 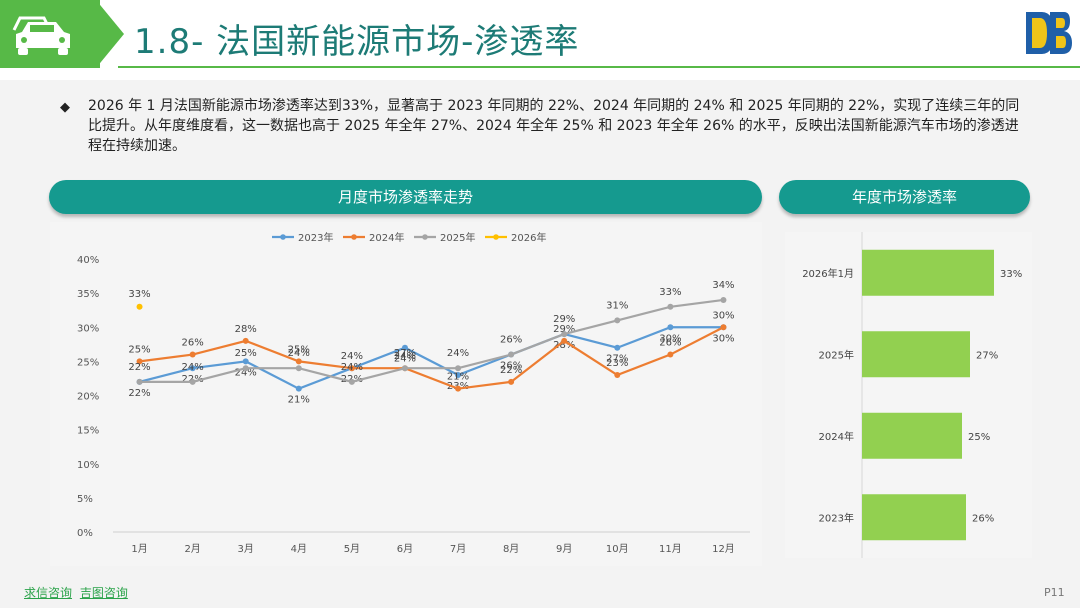 What do you see at coordinates (723, 549) in the screenshot?
I see `x-tick-label: 12月` at bounding box center [723, 549].